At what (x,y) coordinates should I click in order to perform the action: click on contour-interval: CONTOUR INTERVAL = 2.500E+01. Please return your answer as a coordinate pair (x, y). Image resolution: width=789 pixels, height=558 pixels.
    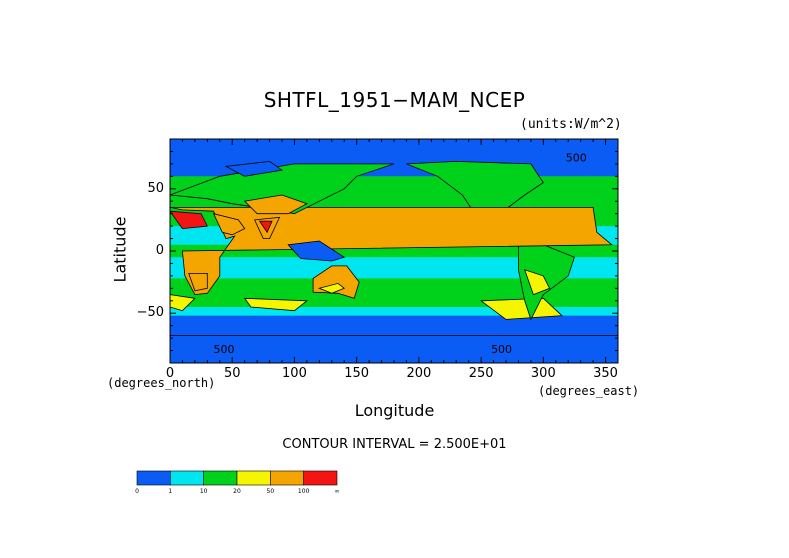
    Looking at the image, I should click on (394, 444).